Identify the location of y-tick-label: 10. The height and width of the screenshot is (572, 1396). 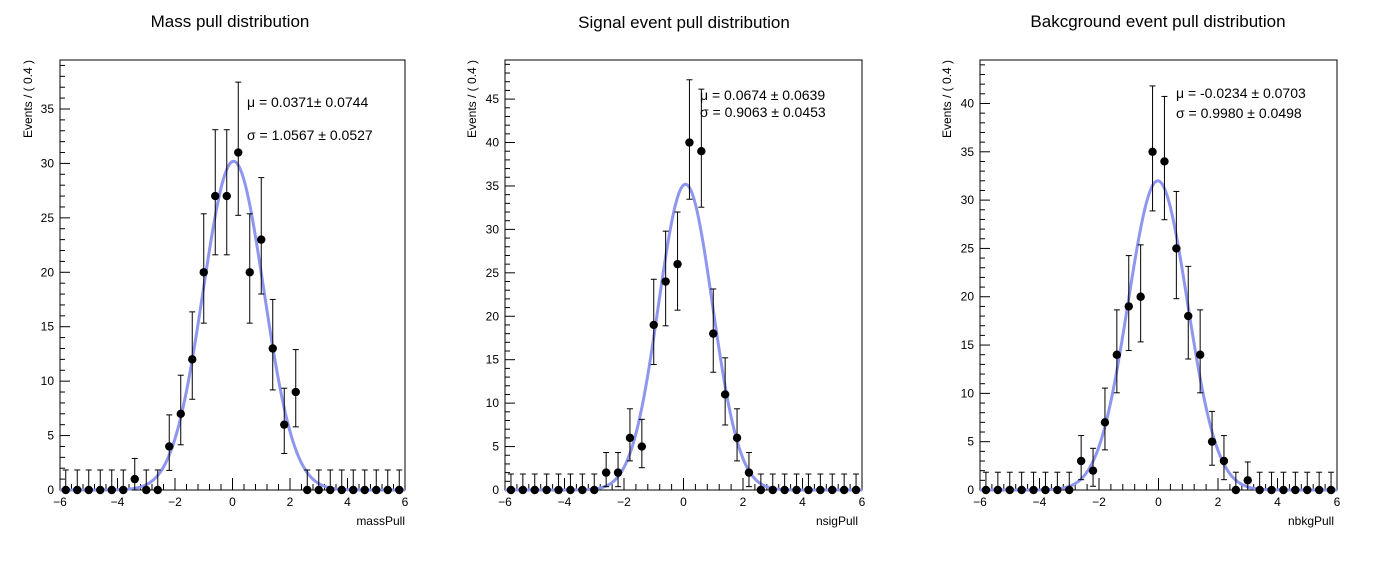
(48, 381).